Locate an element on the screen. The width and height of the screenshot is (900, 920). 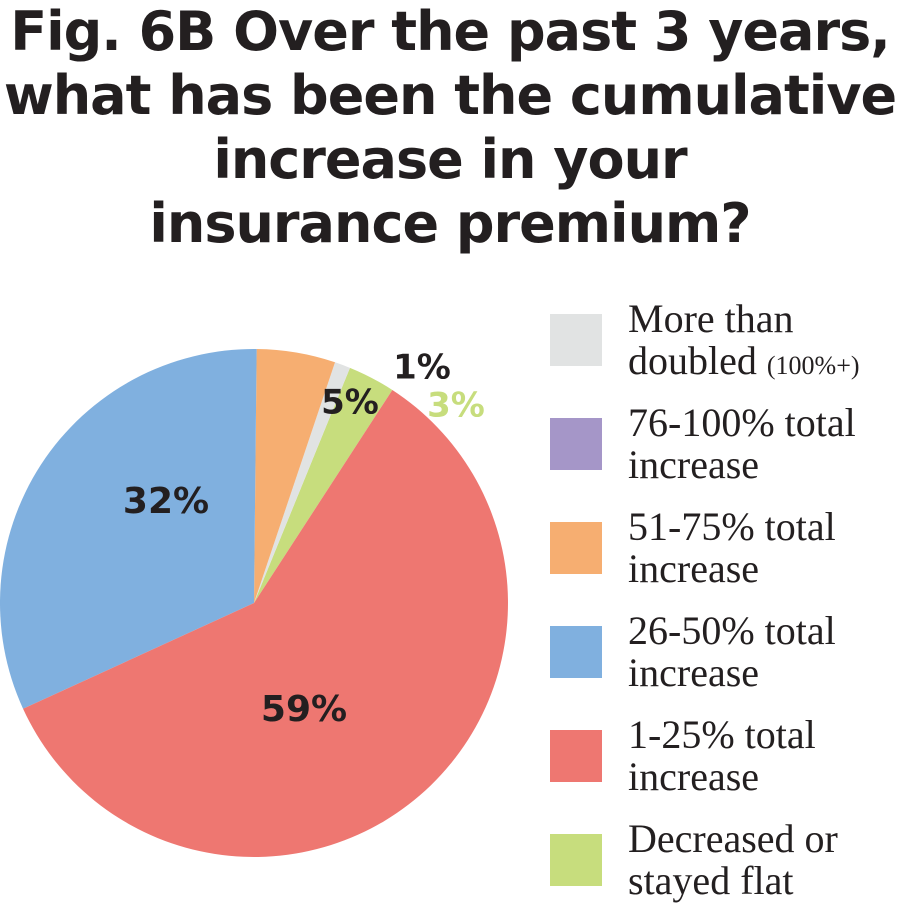
legend-label: 1-25% total increase is located at coordinates (763, 756).